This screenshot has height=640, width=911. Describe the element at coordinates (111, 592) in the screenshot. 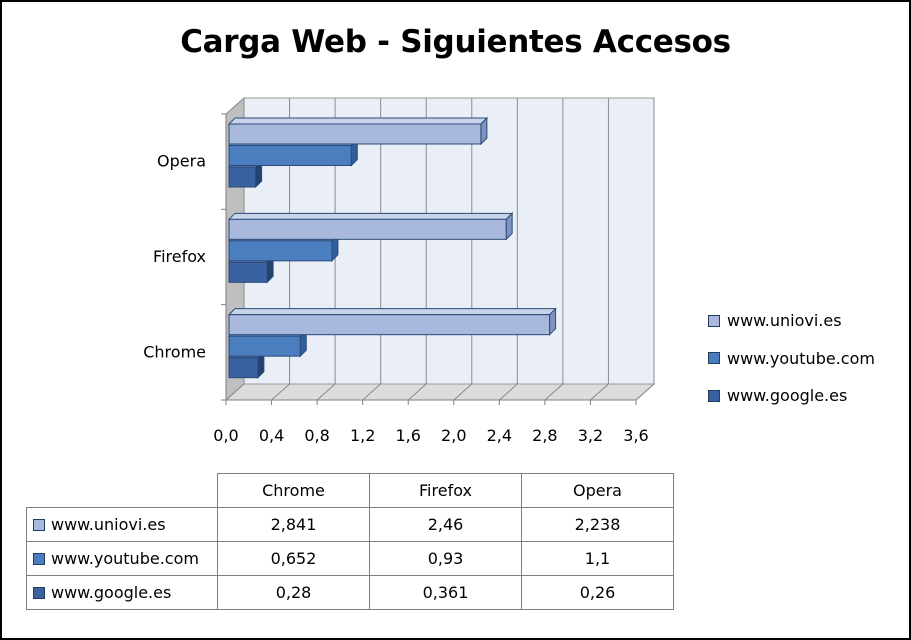

I see `row-label: www.google.es` at that location.